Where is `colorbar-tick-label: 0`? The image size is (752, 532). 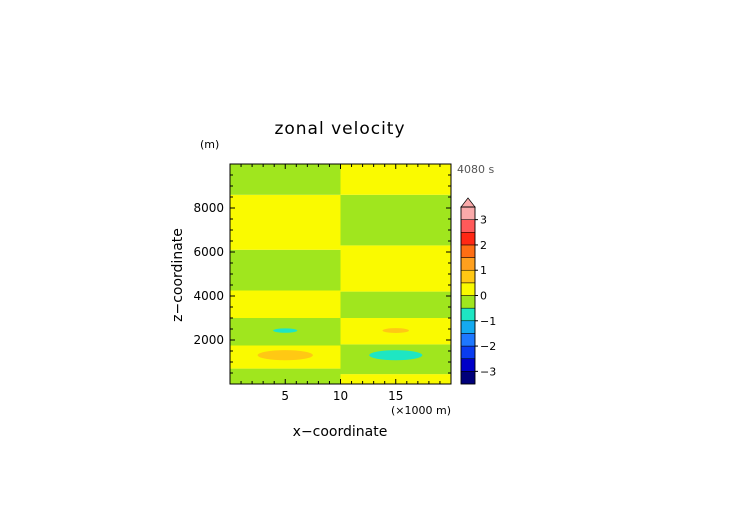 colorbar-tick-label: 0 is located at coordinates (483, 296).